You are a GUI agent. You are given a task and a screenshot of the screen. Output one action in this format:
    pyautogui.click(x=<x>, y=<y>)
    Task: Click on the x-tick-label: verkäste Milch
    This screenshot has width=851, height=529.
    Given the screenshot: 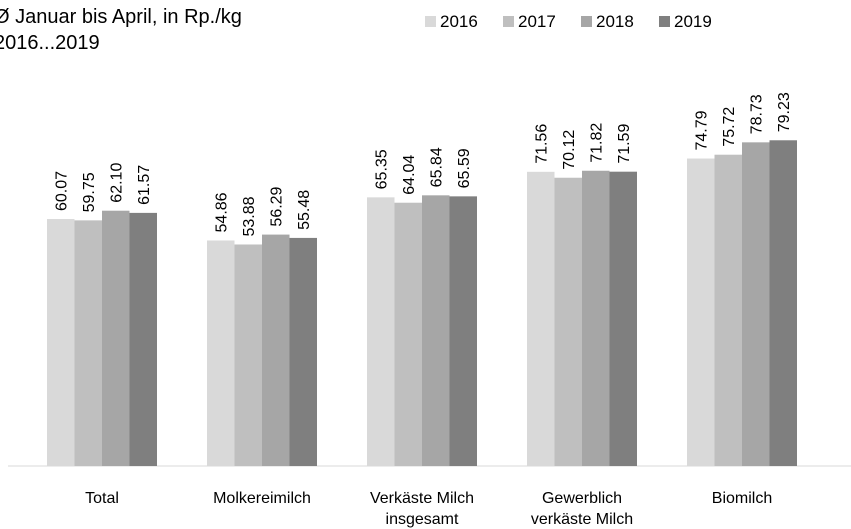 What is the action you would take?
    pyautogui.click(x=582, y=519)
    